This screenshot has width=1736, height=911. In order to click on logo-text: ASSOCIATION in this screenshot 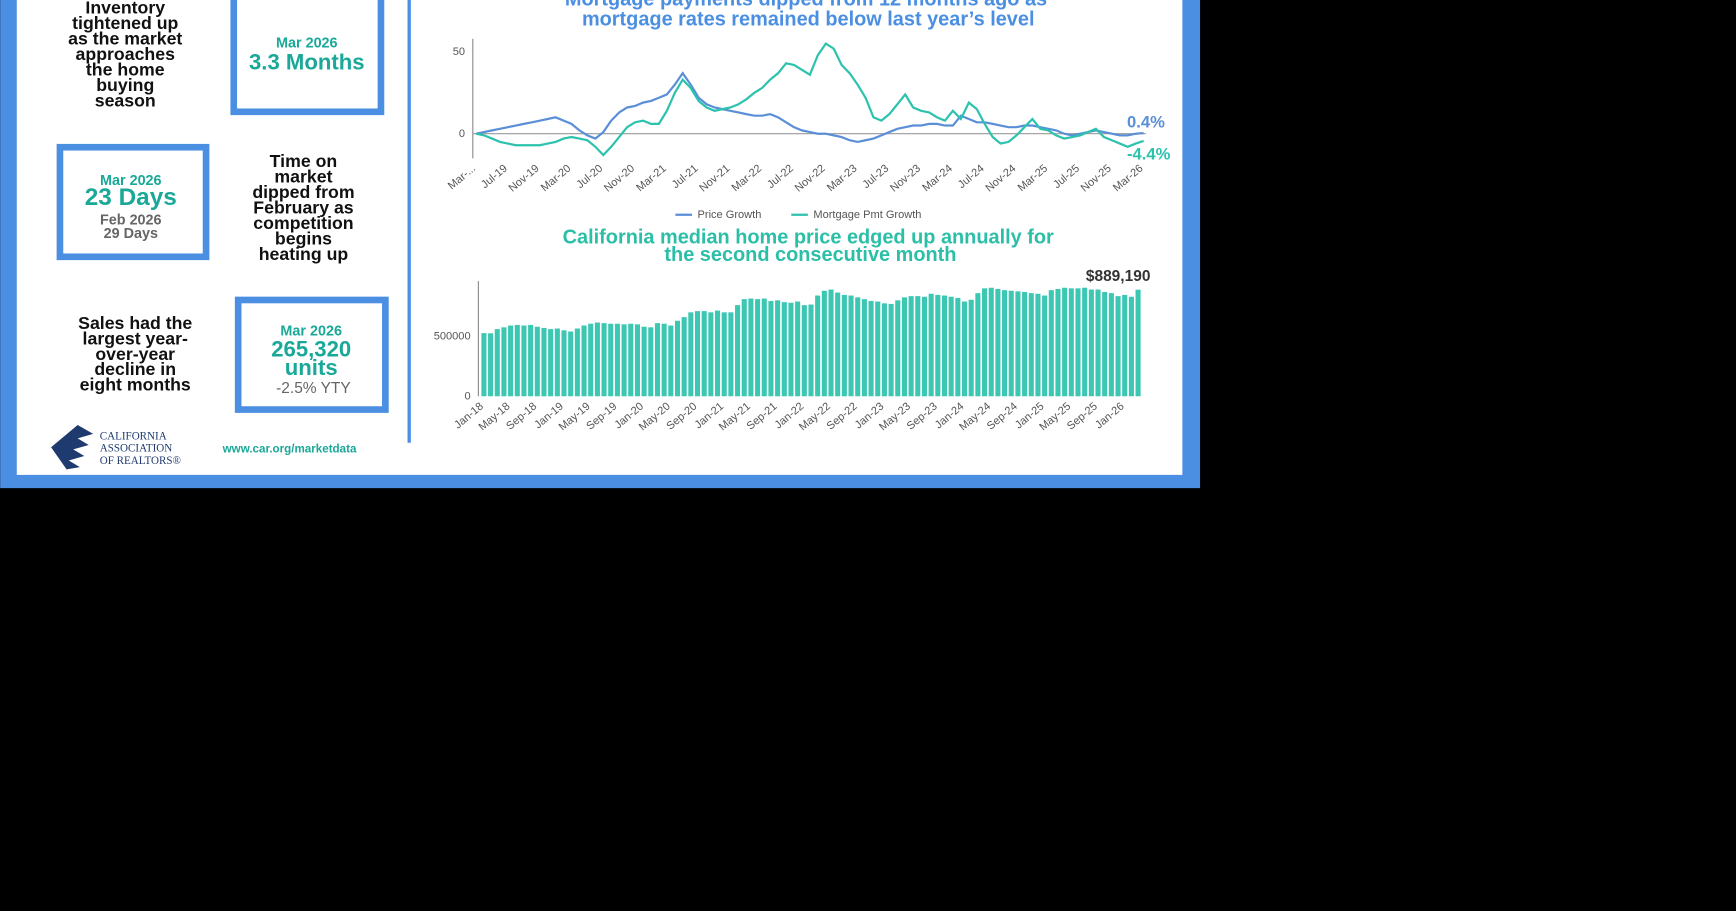, I will do `click(136, 449)`.